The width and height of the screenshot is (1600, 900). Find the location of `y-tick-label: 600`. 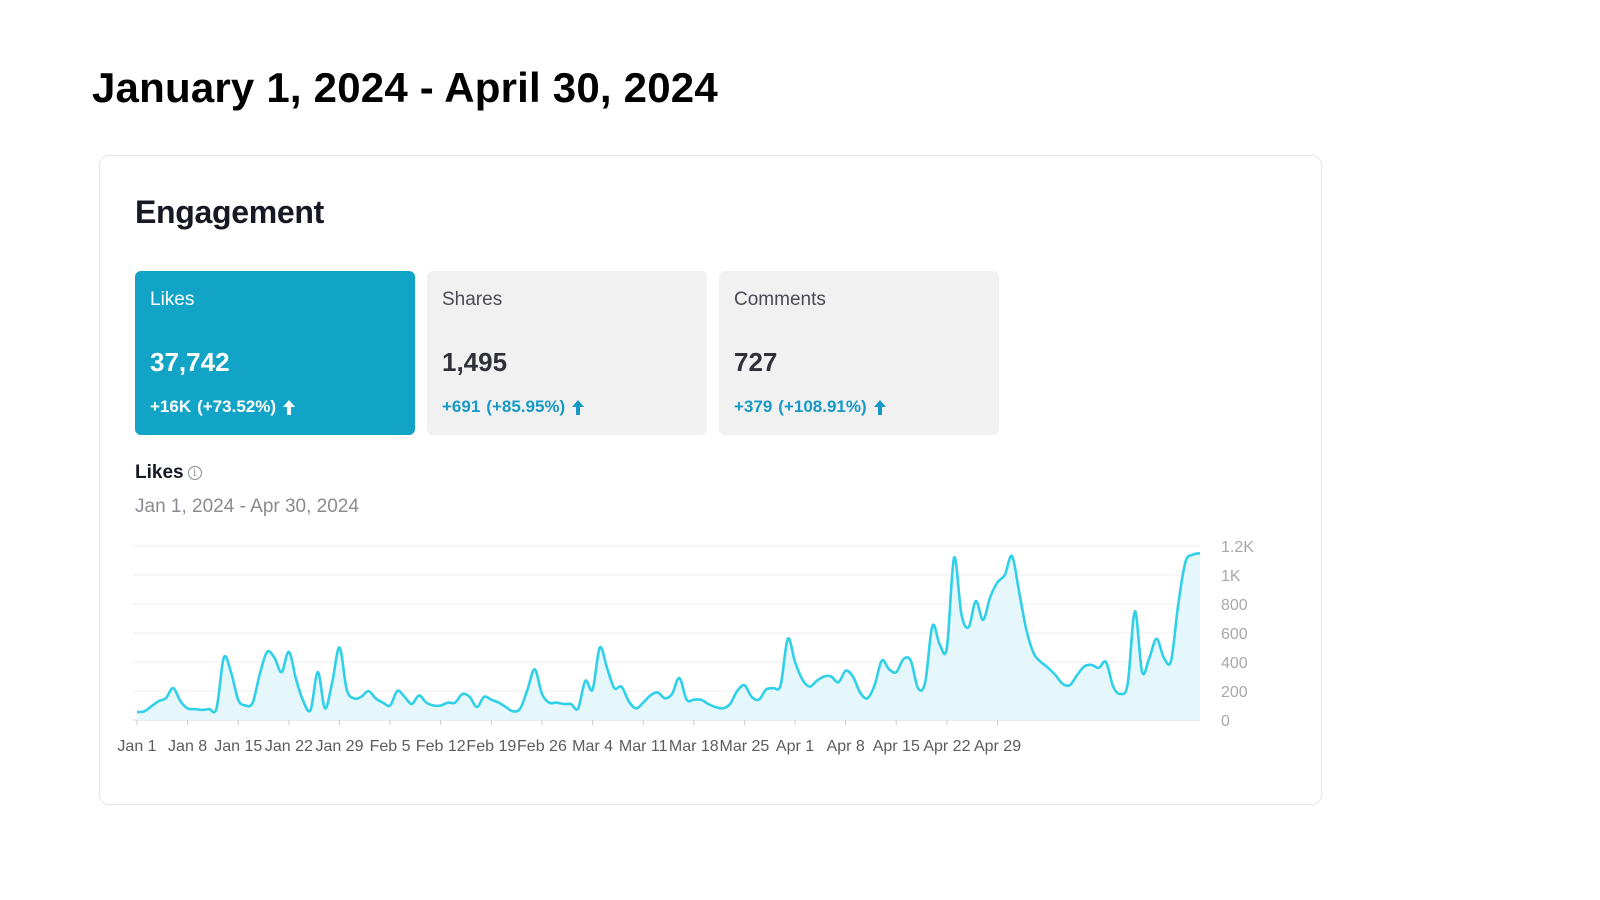

y-tick-label: 600 is located at coordinates (1234, 634).